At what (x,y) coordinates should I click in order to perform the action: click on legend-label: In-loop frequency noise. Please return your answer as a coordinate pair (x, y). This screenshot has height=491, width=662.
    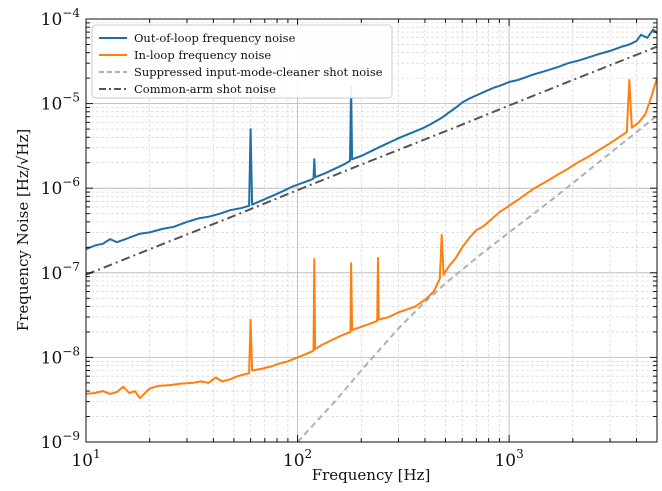
    Looking at the image, I should click on (202, 55).